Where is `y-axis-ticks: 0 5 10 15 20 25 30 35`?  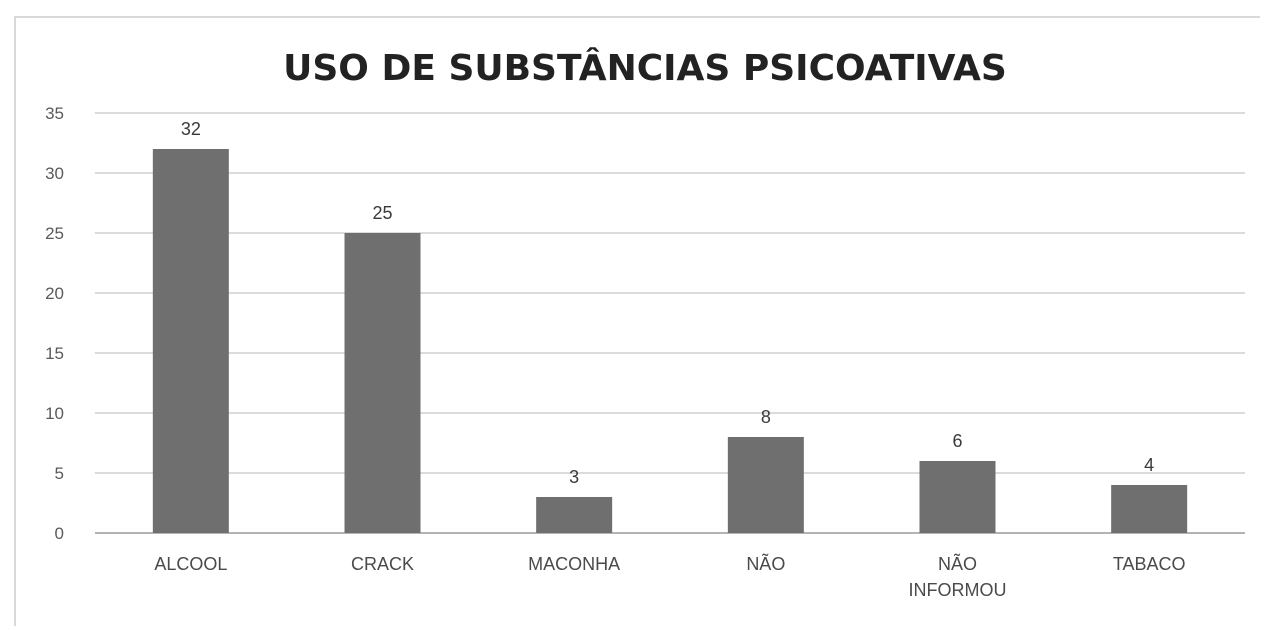
y-axis-ticks: 0 5 10 15 20 25 30 35 is located at coordinates (54, 323).